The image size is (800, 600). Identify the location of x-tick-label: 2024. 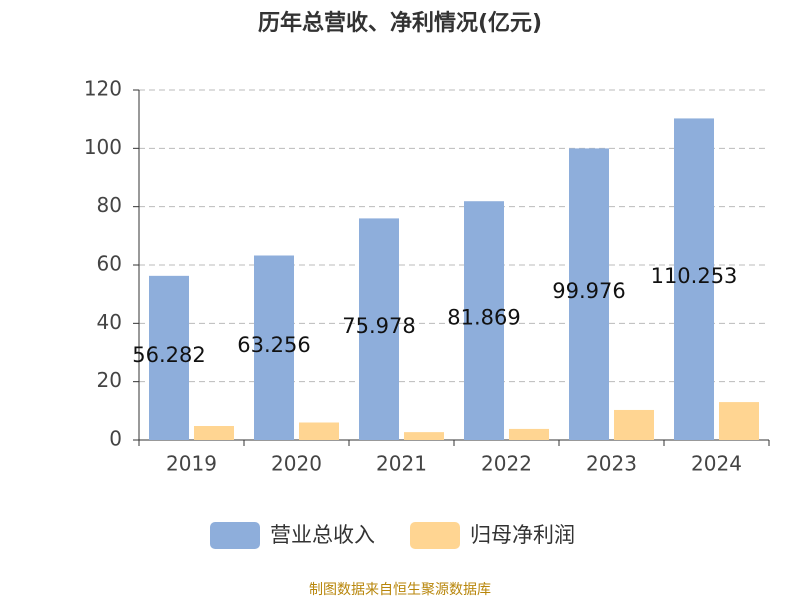
(716, 464).